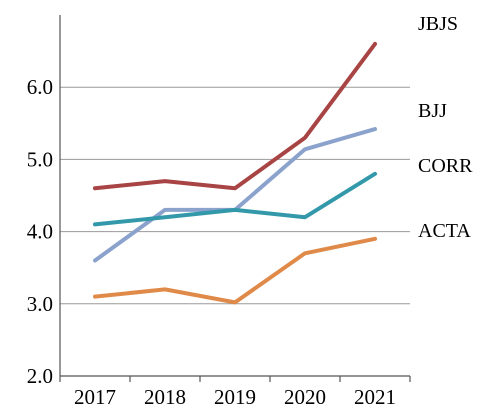 The width and height of the screenshot is (496, 417). Describe the element at coordinates (40, 304) in the screenshot. I see `y-tick-label-3.0: 3.0` at that location.